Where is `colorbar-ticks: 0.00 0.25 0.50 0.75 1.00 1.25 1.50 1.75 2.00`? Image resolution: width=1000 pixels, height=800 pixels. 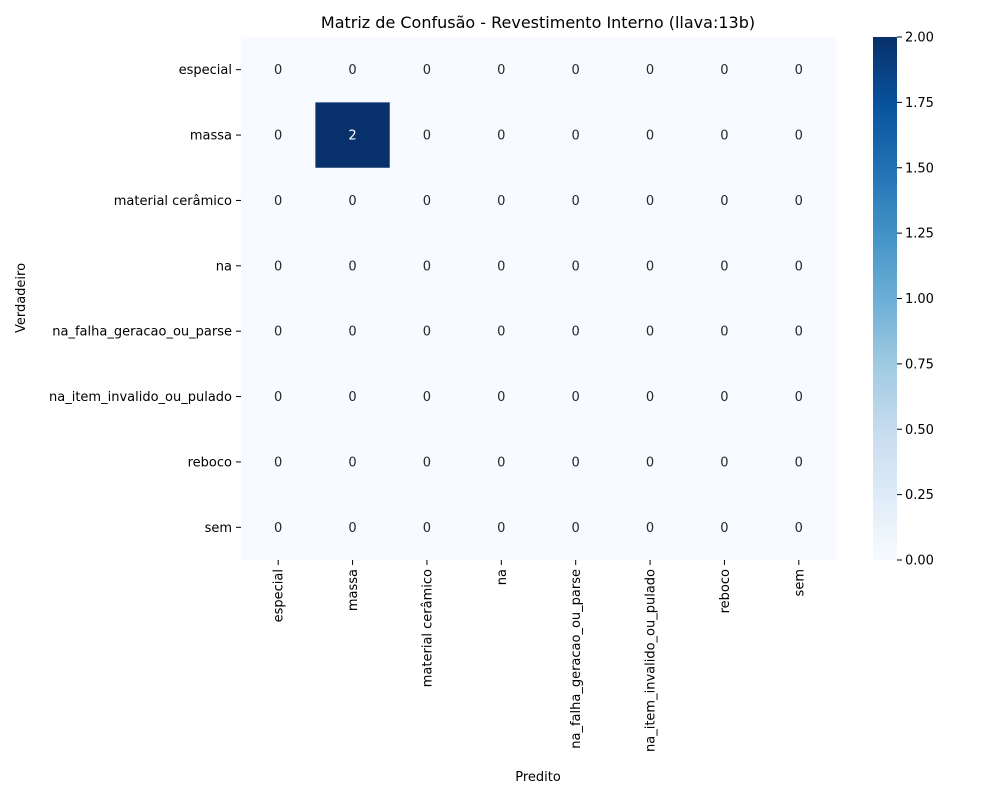
colorbar-ticks: 0.00 0.25 0.50 0.75 1.00 1.25 1.50 1.75 2.00 is located at coordinates (915, 300).